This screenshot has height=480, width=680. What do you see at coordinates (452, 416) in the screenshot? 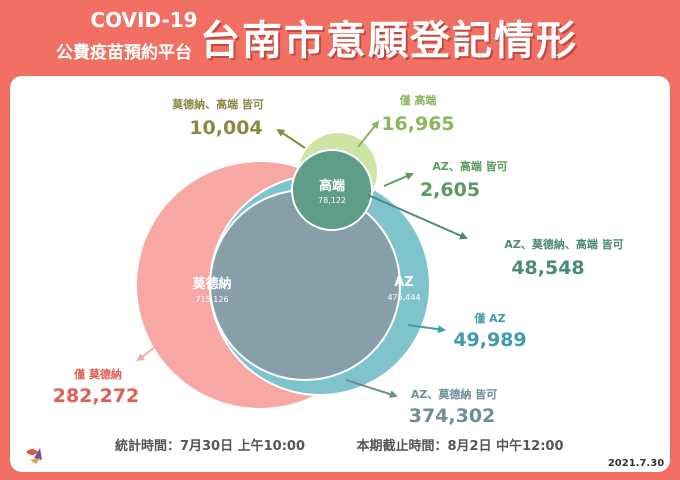
I see `region-az-moderna-value: 374,302` at bounding box center [452, 416].